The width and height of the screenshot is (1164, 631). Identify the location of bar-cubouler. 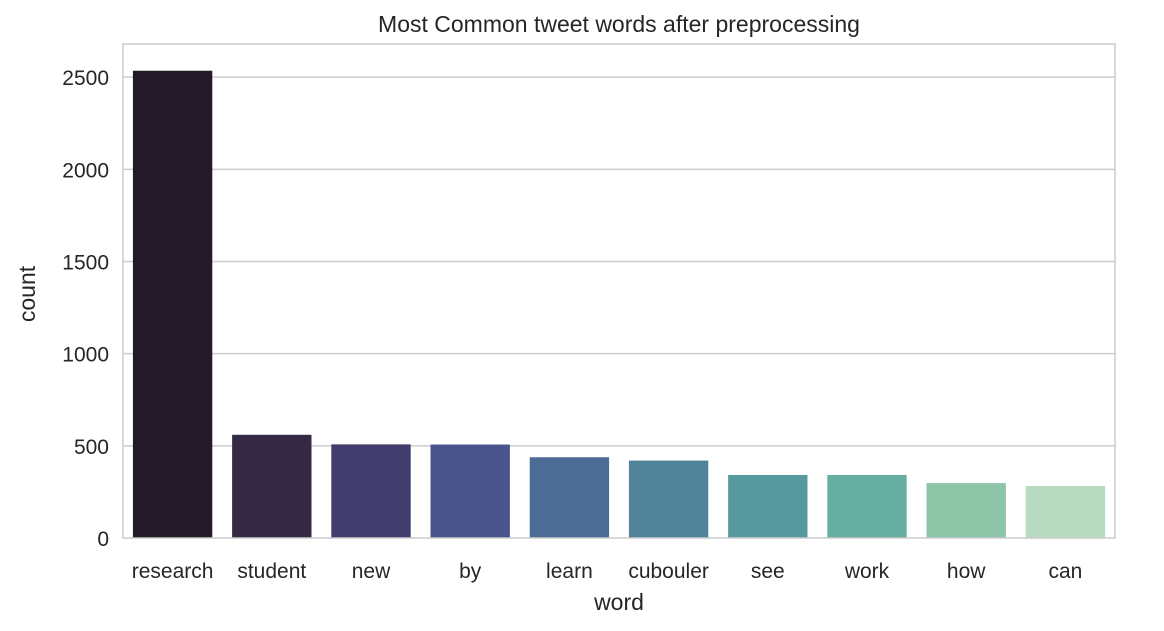
(668, 499).